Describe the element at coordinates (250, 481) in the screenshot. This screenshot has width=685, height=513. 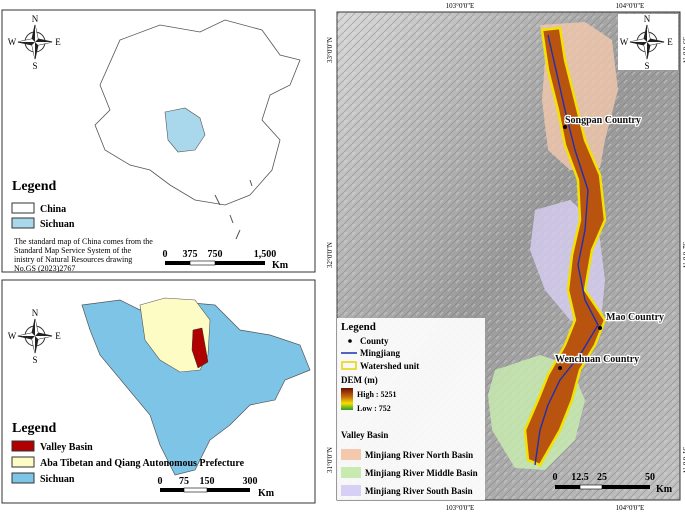
I see `scale-label: 300` at that location.